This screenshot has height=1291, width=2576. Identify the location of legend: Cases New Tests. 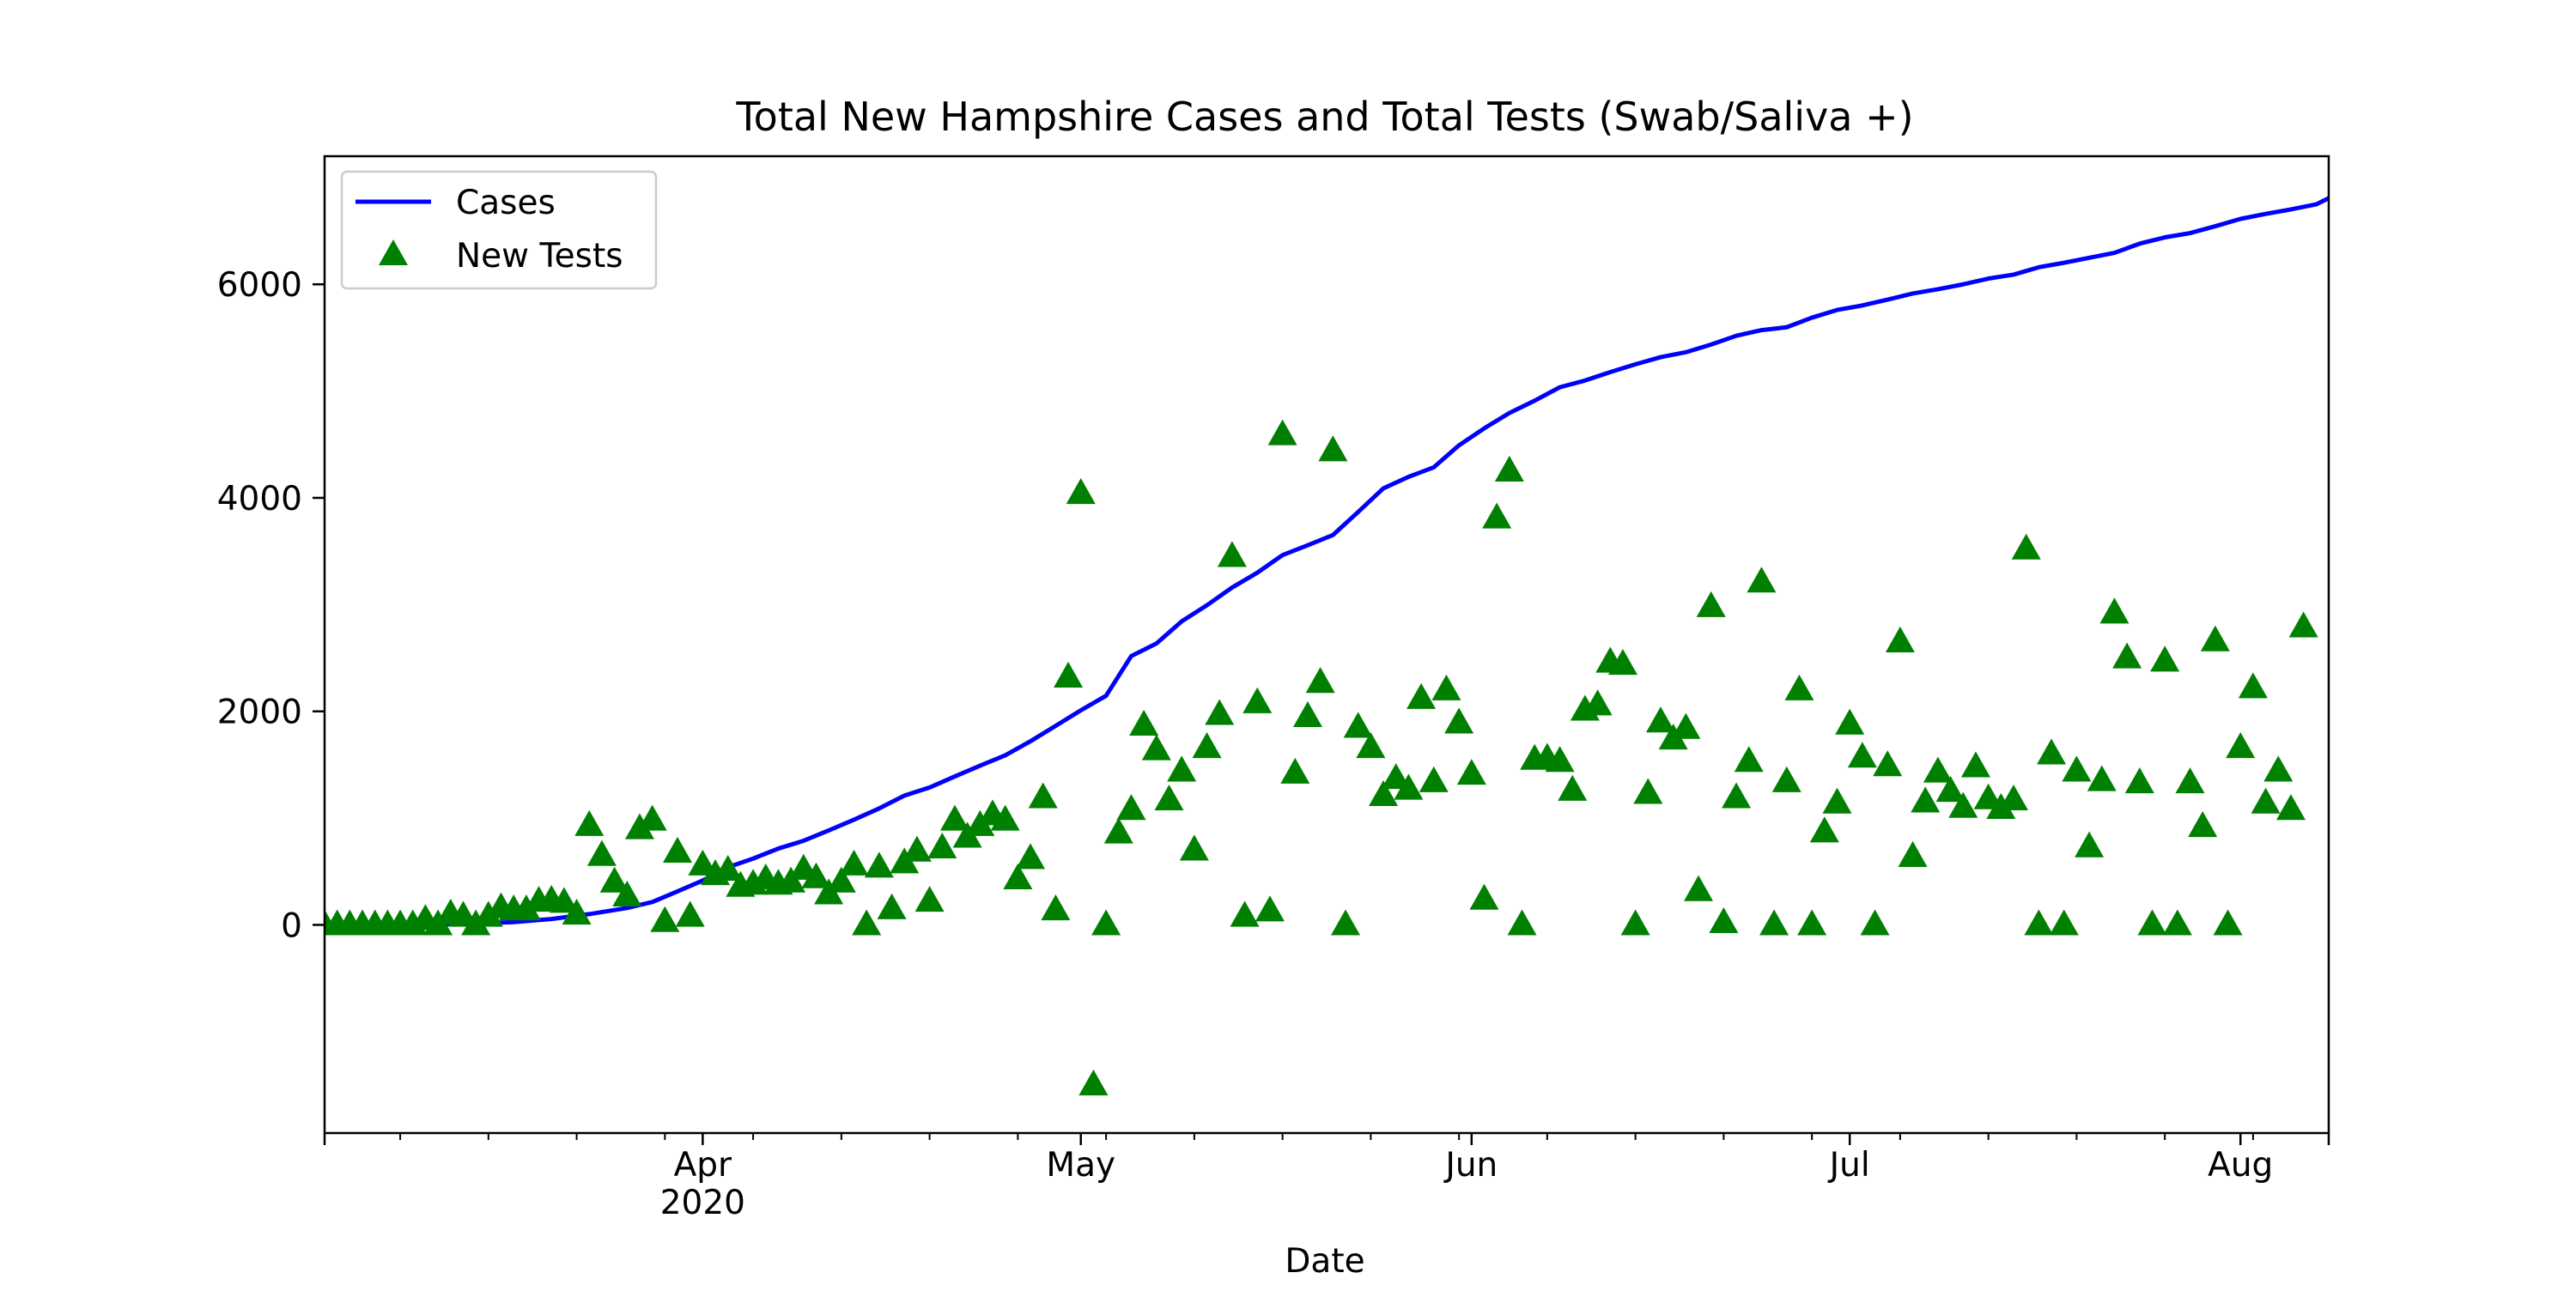
(499, 230).